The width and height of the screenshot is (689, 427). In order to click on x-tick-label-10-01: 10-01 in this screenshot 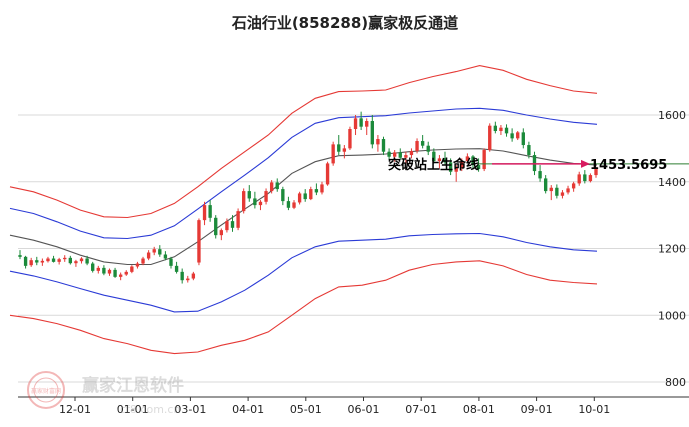, I will do `click(594, 409)`.